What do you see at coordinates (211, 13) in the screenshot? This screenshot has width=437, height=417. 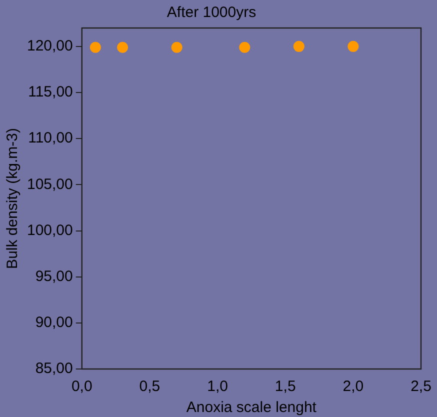 I see `chart-title: After 1000yrs` at bounding box center [211, 13].